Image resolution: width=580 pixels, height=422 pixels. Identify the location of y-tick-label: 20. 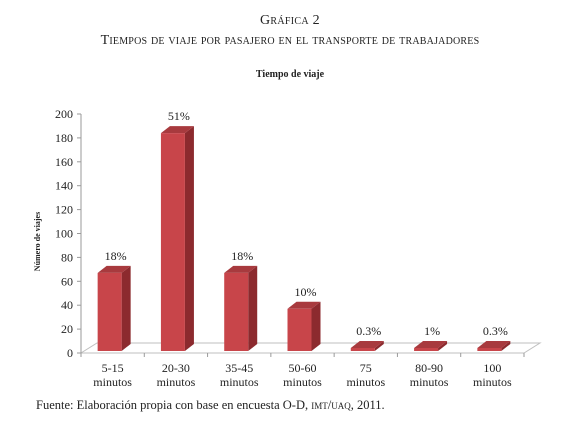
(67, 329).